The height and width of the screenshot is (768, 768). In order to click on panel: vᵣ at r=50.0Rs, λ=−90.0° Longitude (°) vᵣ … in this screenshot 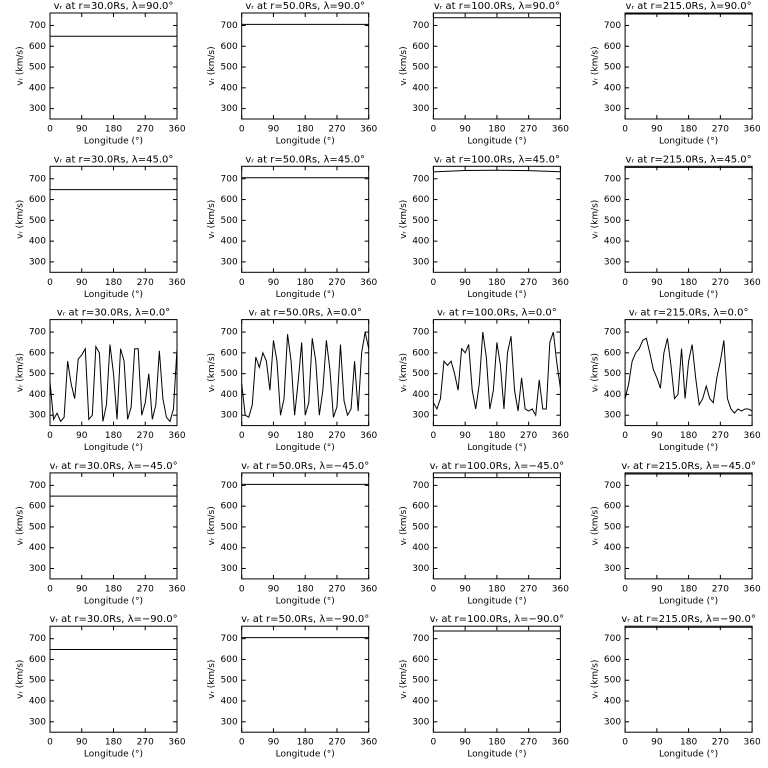, I will do `click(292, 687)`.